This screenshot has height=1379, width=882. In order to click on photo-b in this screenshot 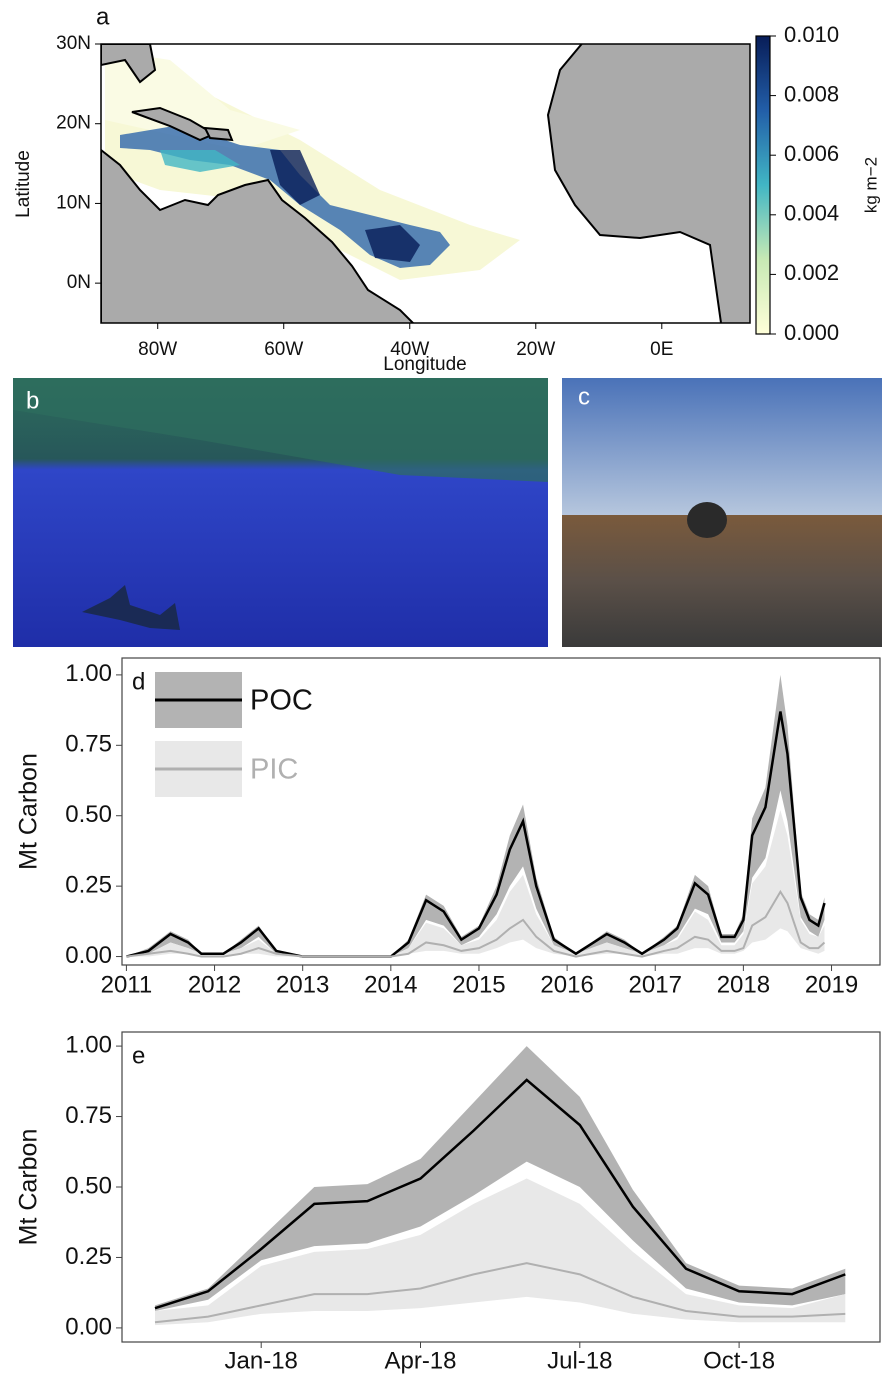, I will do `click(280, 512)`.